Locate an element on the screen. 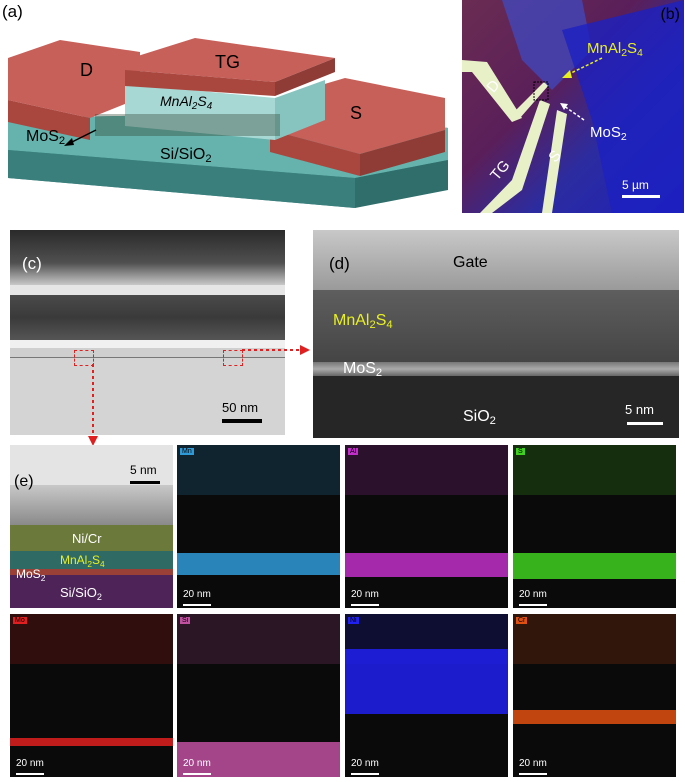 The image size is (685, 782). panel-e-label: (e) is located at coordinates (24, 481).